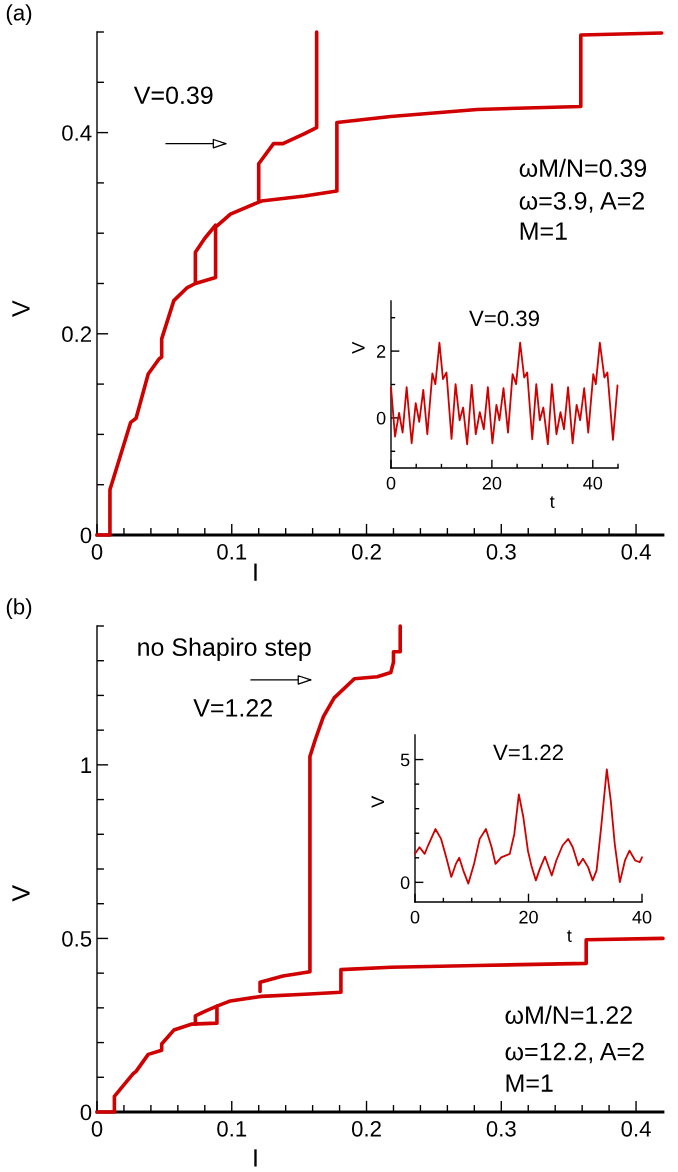  Describe the element at coordinates (19, 608) in the screenshot. I see `chart-title: (b)` at that location.